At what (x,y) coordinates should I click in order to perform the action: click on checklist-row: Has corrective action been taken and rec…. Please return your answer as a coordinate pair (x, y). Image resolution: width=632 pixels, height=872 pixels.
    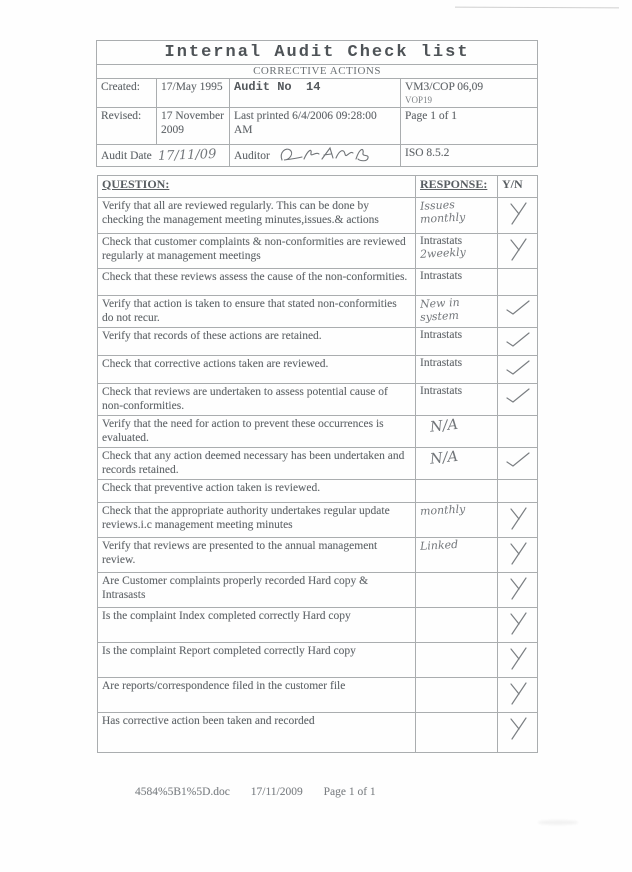
    Looking at the image, I should click on (317, 733).